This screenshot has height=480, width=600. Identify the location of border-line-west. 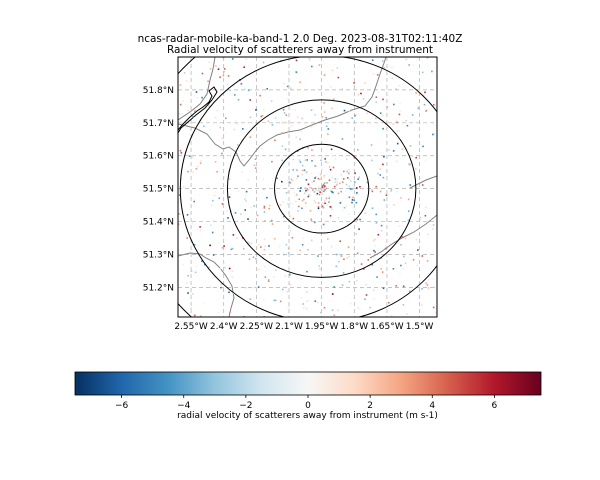
(197, 89).